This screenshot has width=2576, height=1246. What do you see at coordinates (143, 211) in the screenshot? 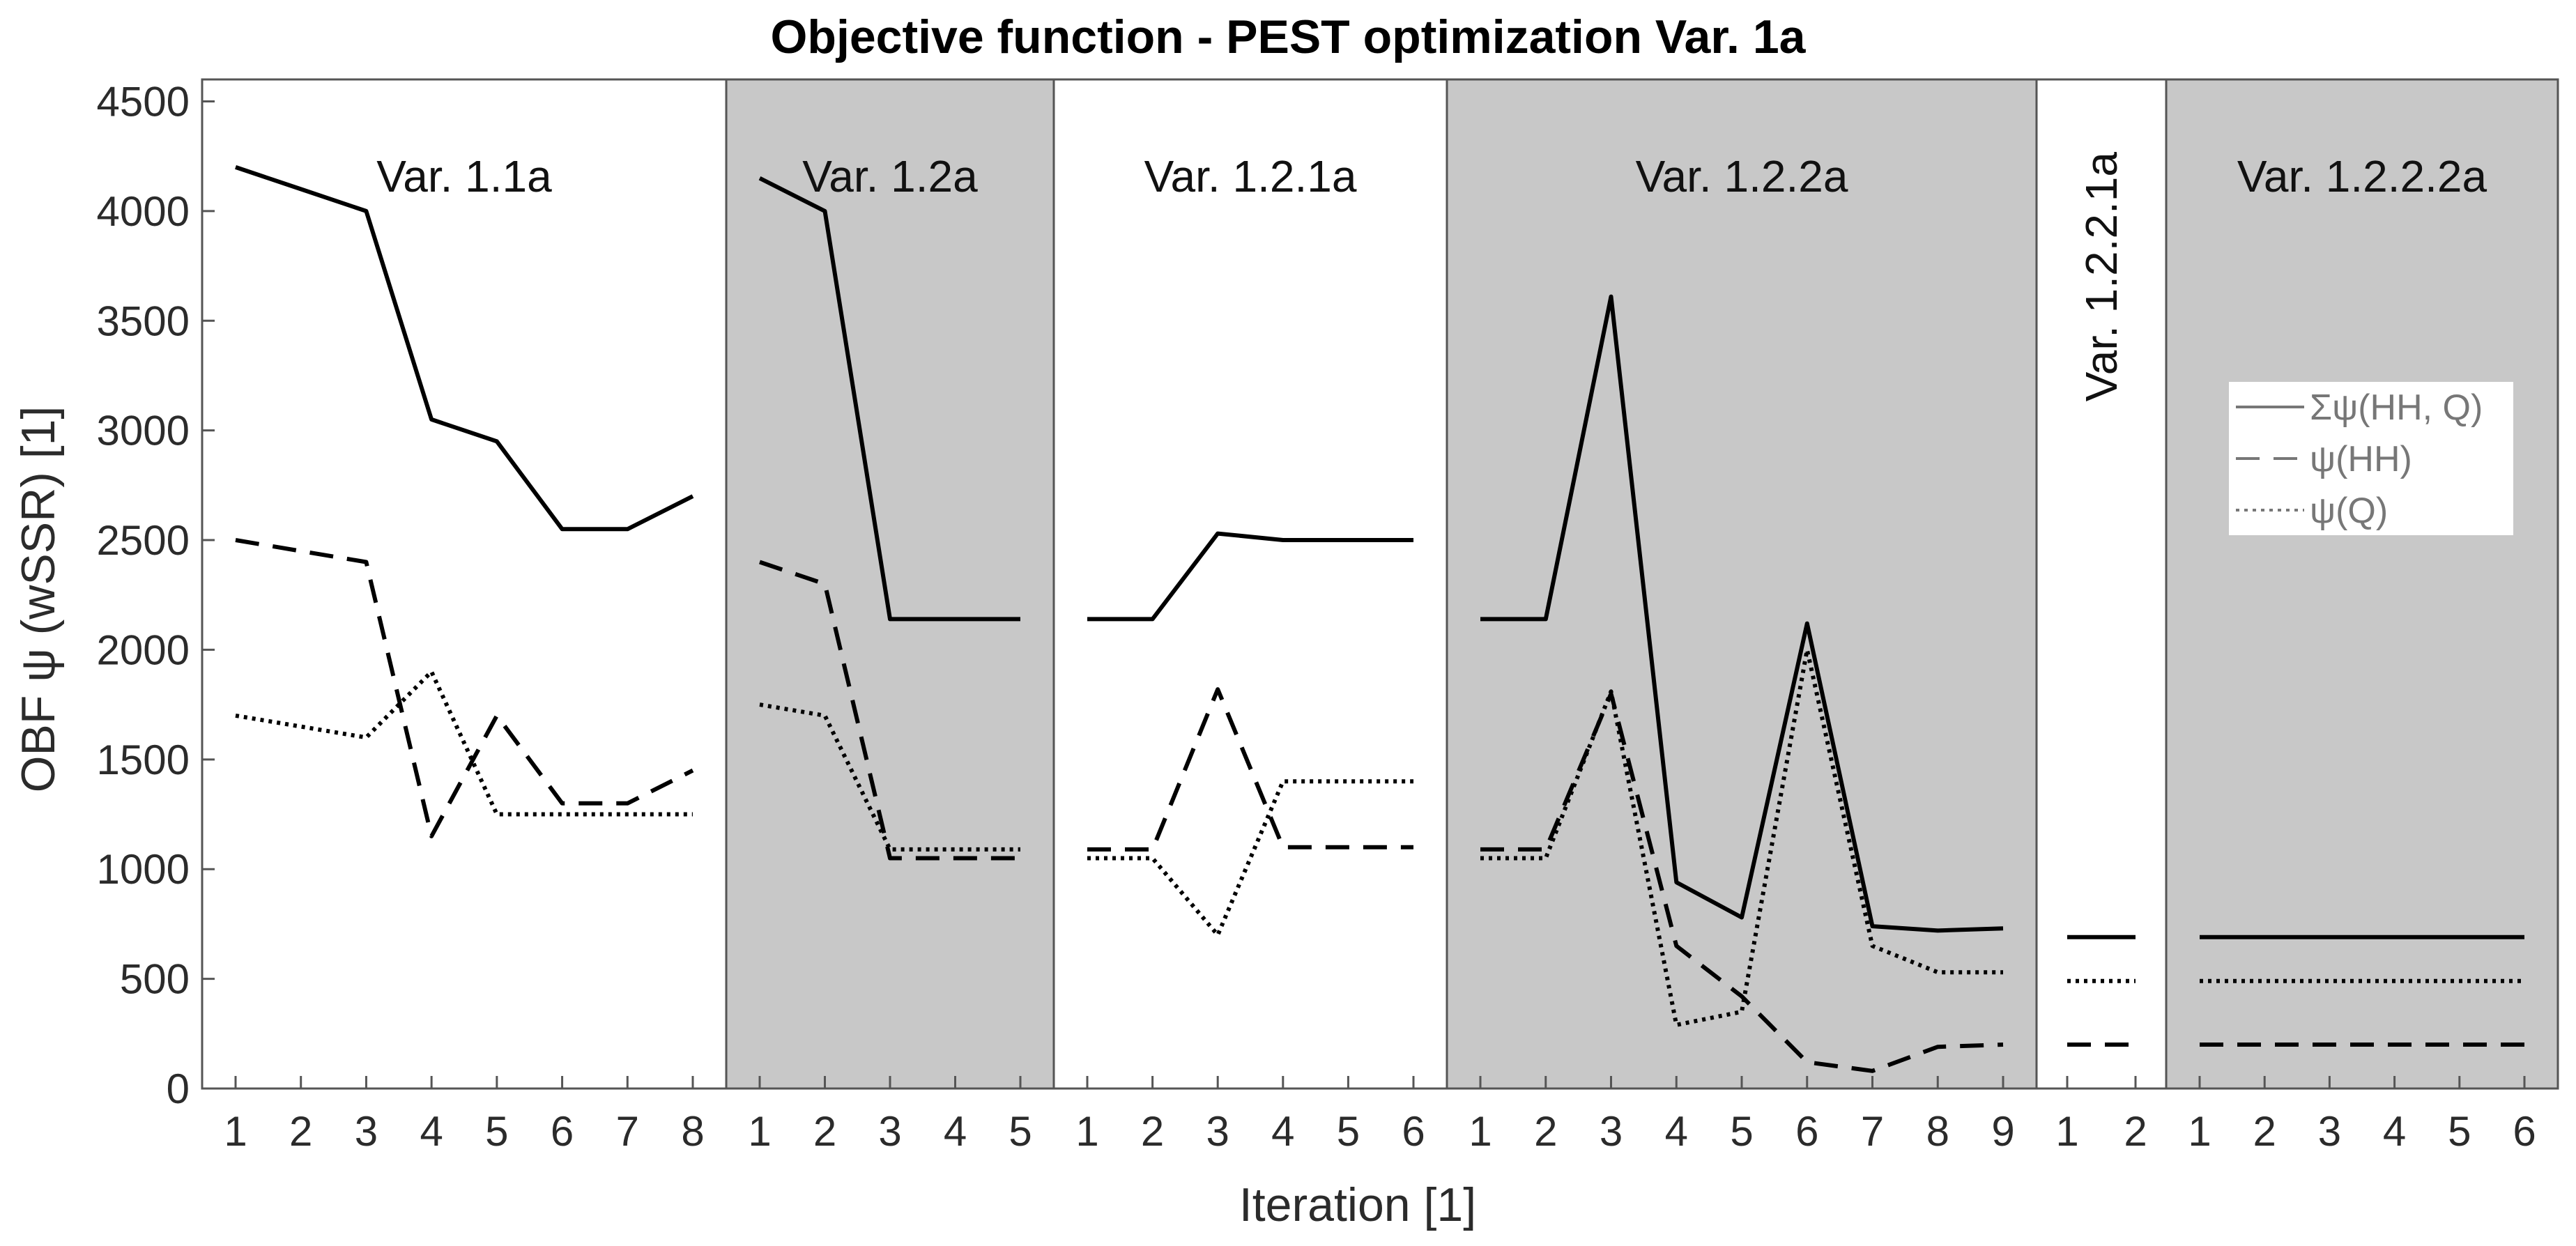
I see `y-tick-label: 4000` at bounding box center [143, 211].